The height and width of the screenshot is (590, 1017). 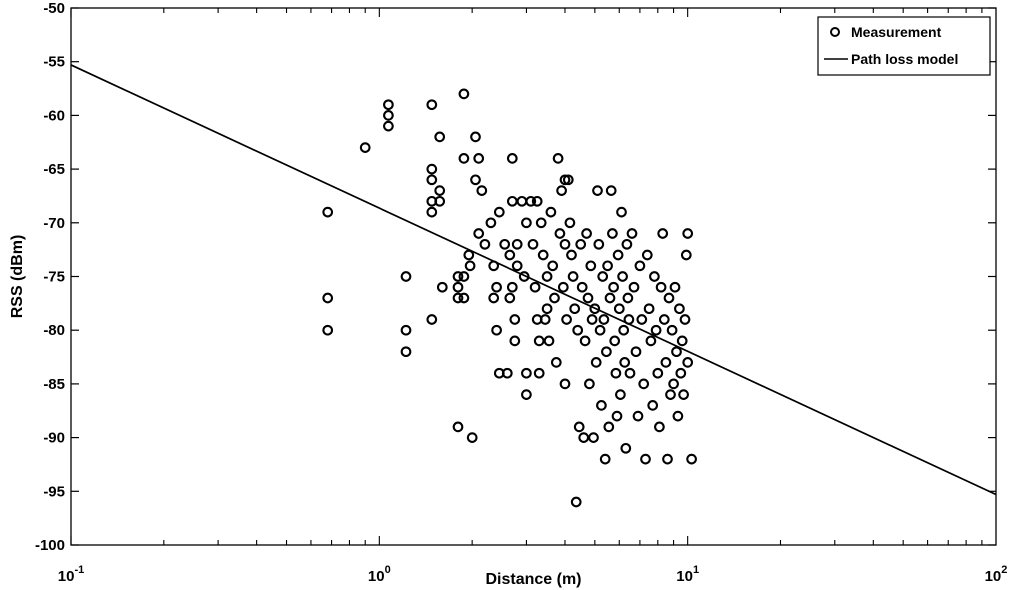 I want to click on y-axis-title: RSS (dBm), so click(x=17, y=277).